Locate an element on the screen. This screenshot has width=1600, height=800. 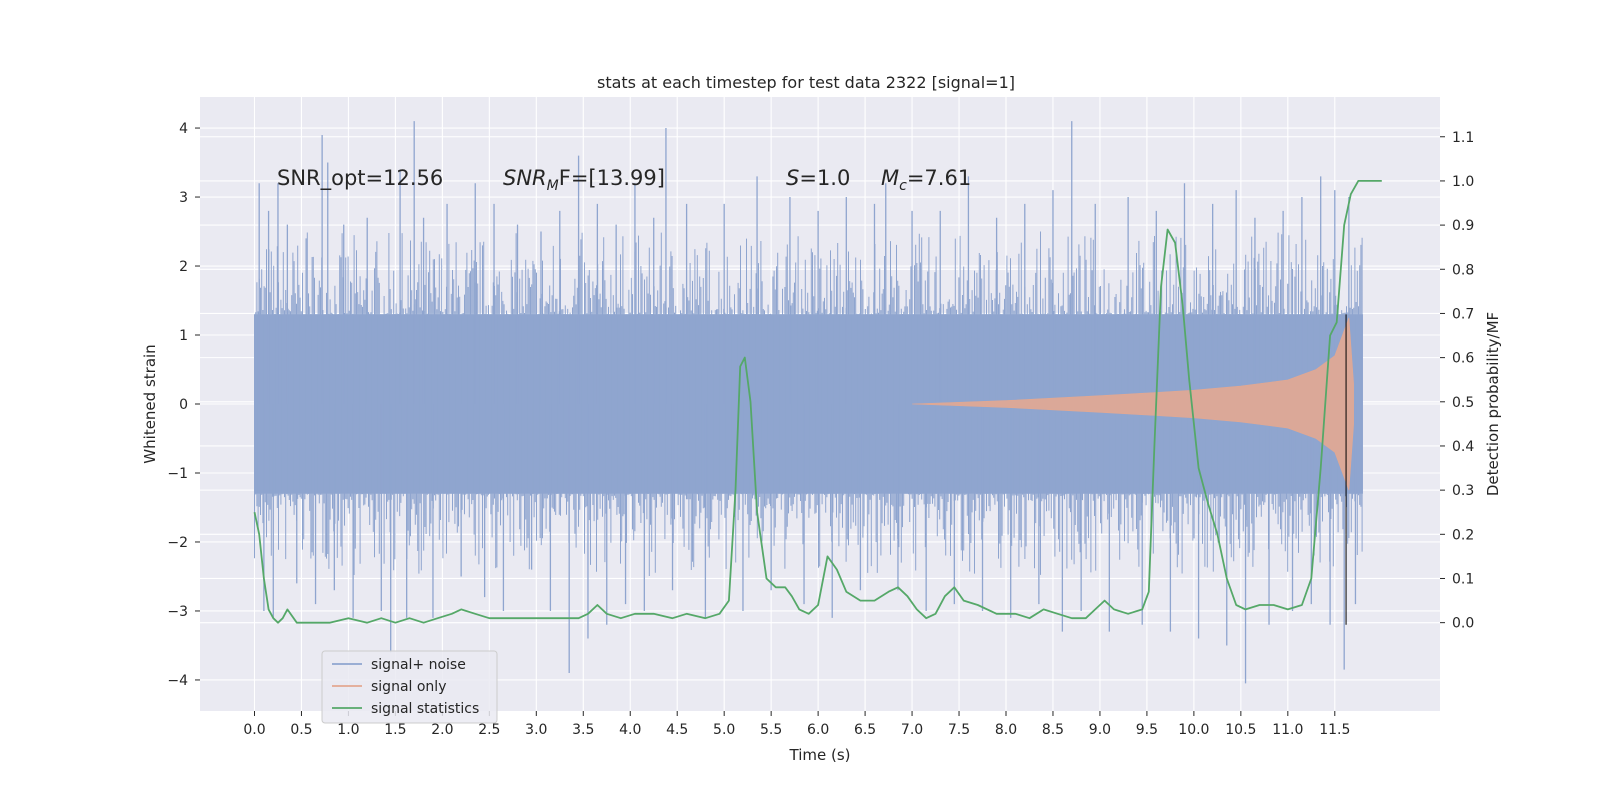
x-tick-label: 3.5 is located at coordinates (583, 730).